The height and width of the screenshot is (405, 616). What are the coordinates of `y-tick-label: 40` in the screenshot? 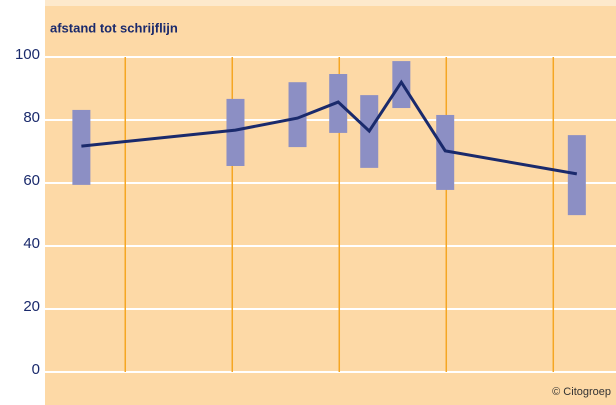 It's located at (31, 243).